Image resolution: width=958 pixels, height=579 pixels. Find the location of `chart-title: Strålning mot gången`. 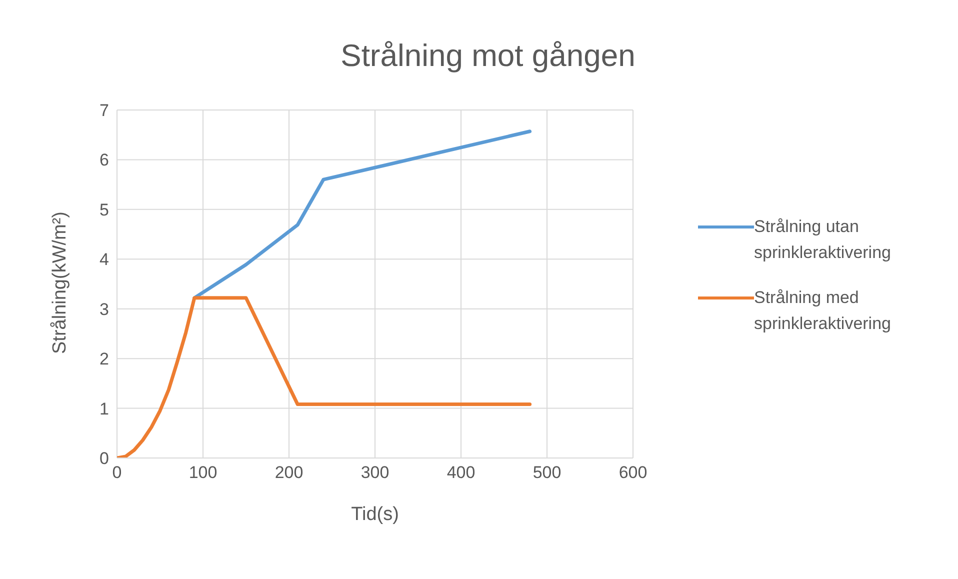

chart-title: Strålning mot gången is located at coordinates (488, 56).